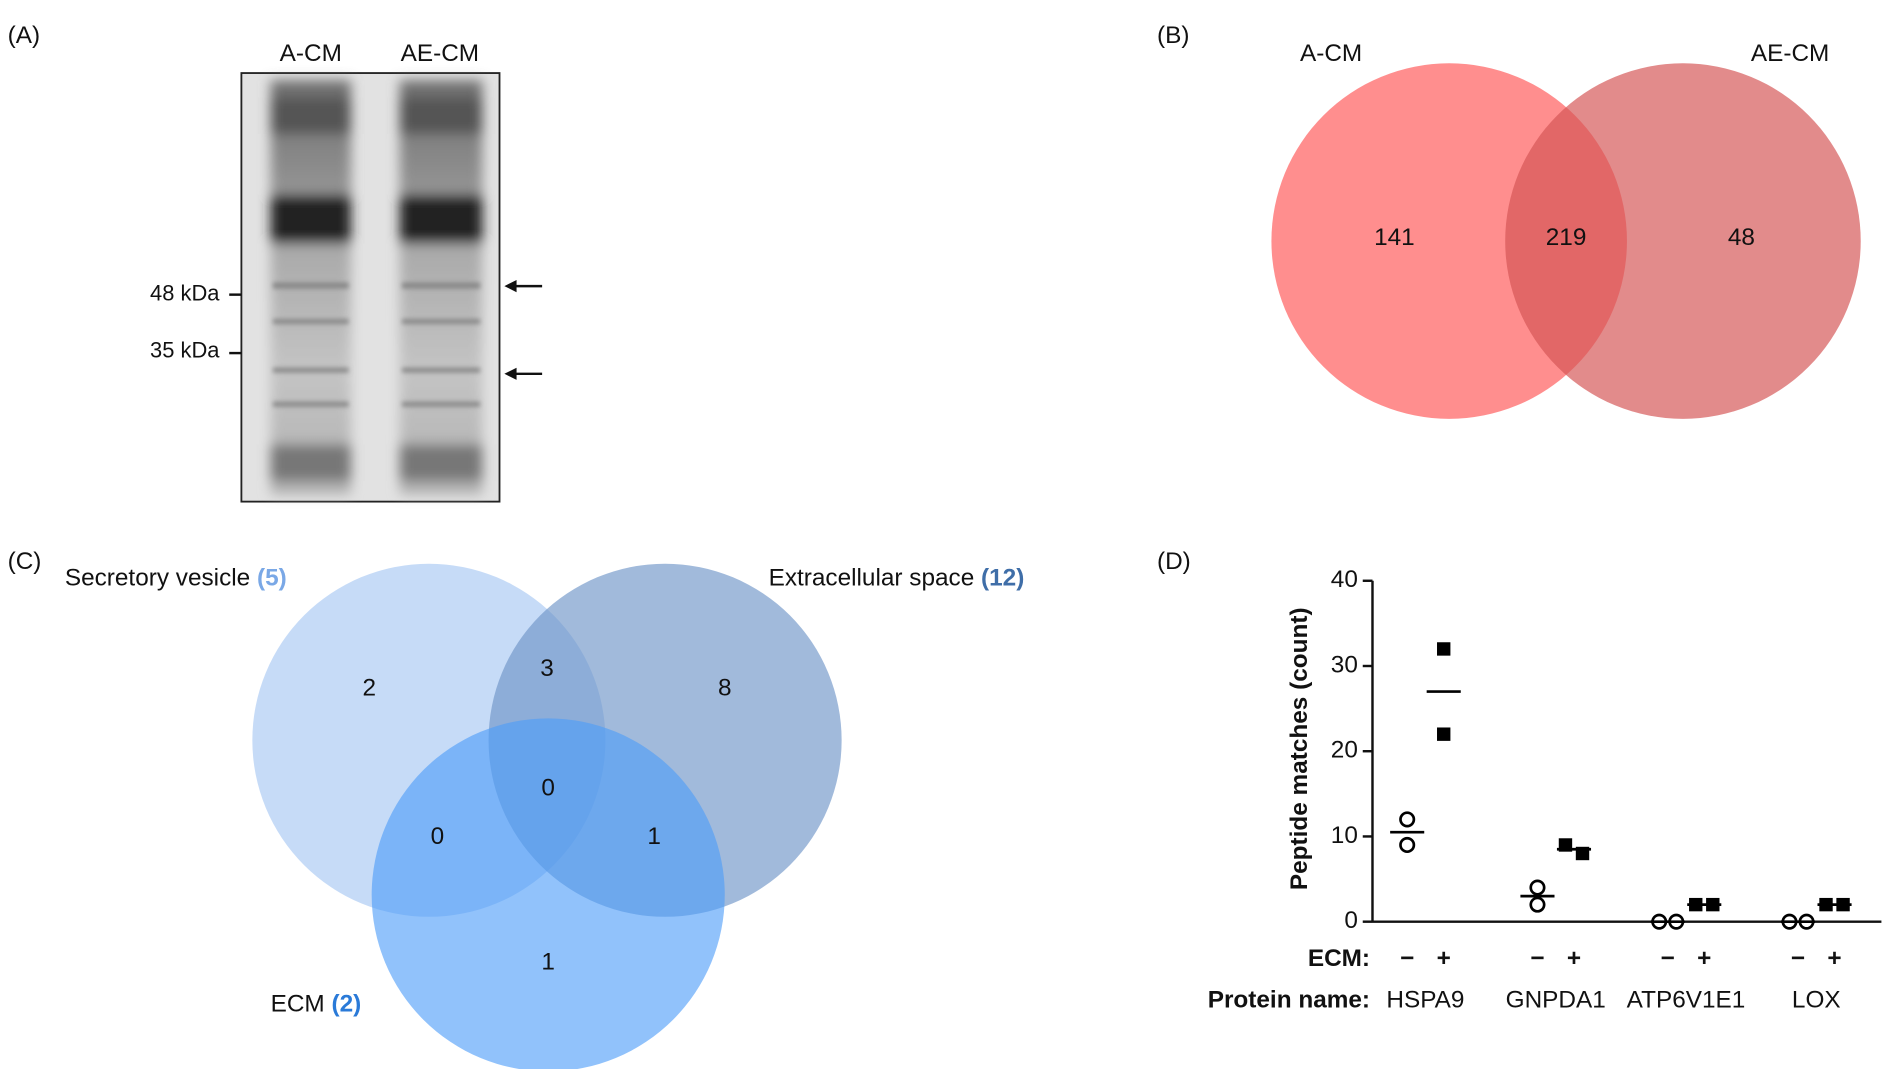 The width and height of the screenshot is (1900, 1069). I want to click on panel-a: (A) A-CM AE-CM 48 kDa, so click(275, 262).